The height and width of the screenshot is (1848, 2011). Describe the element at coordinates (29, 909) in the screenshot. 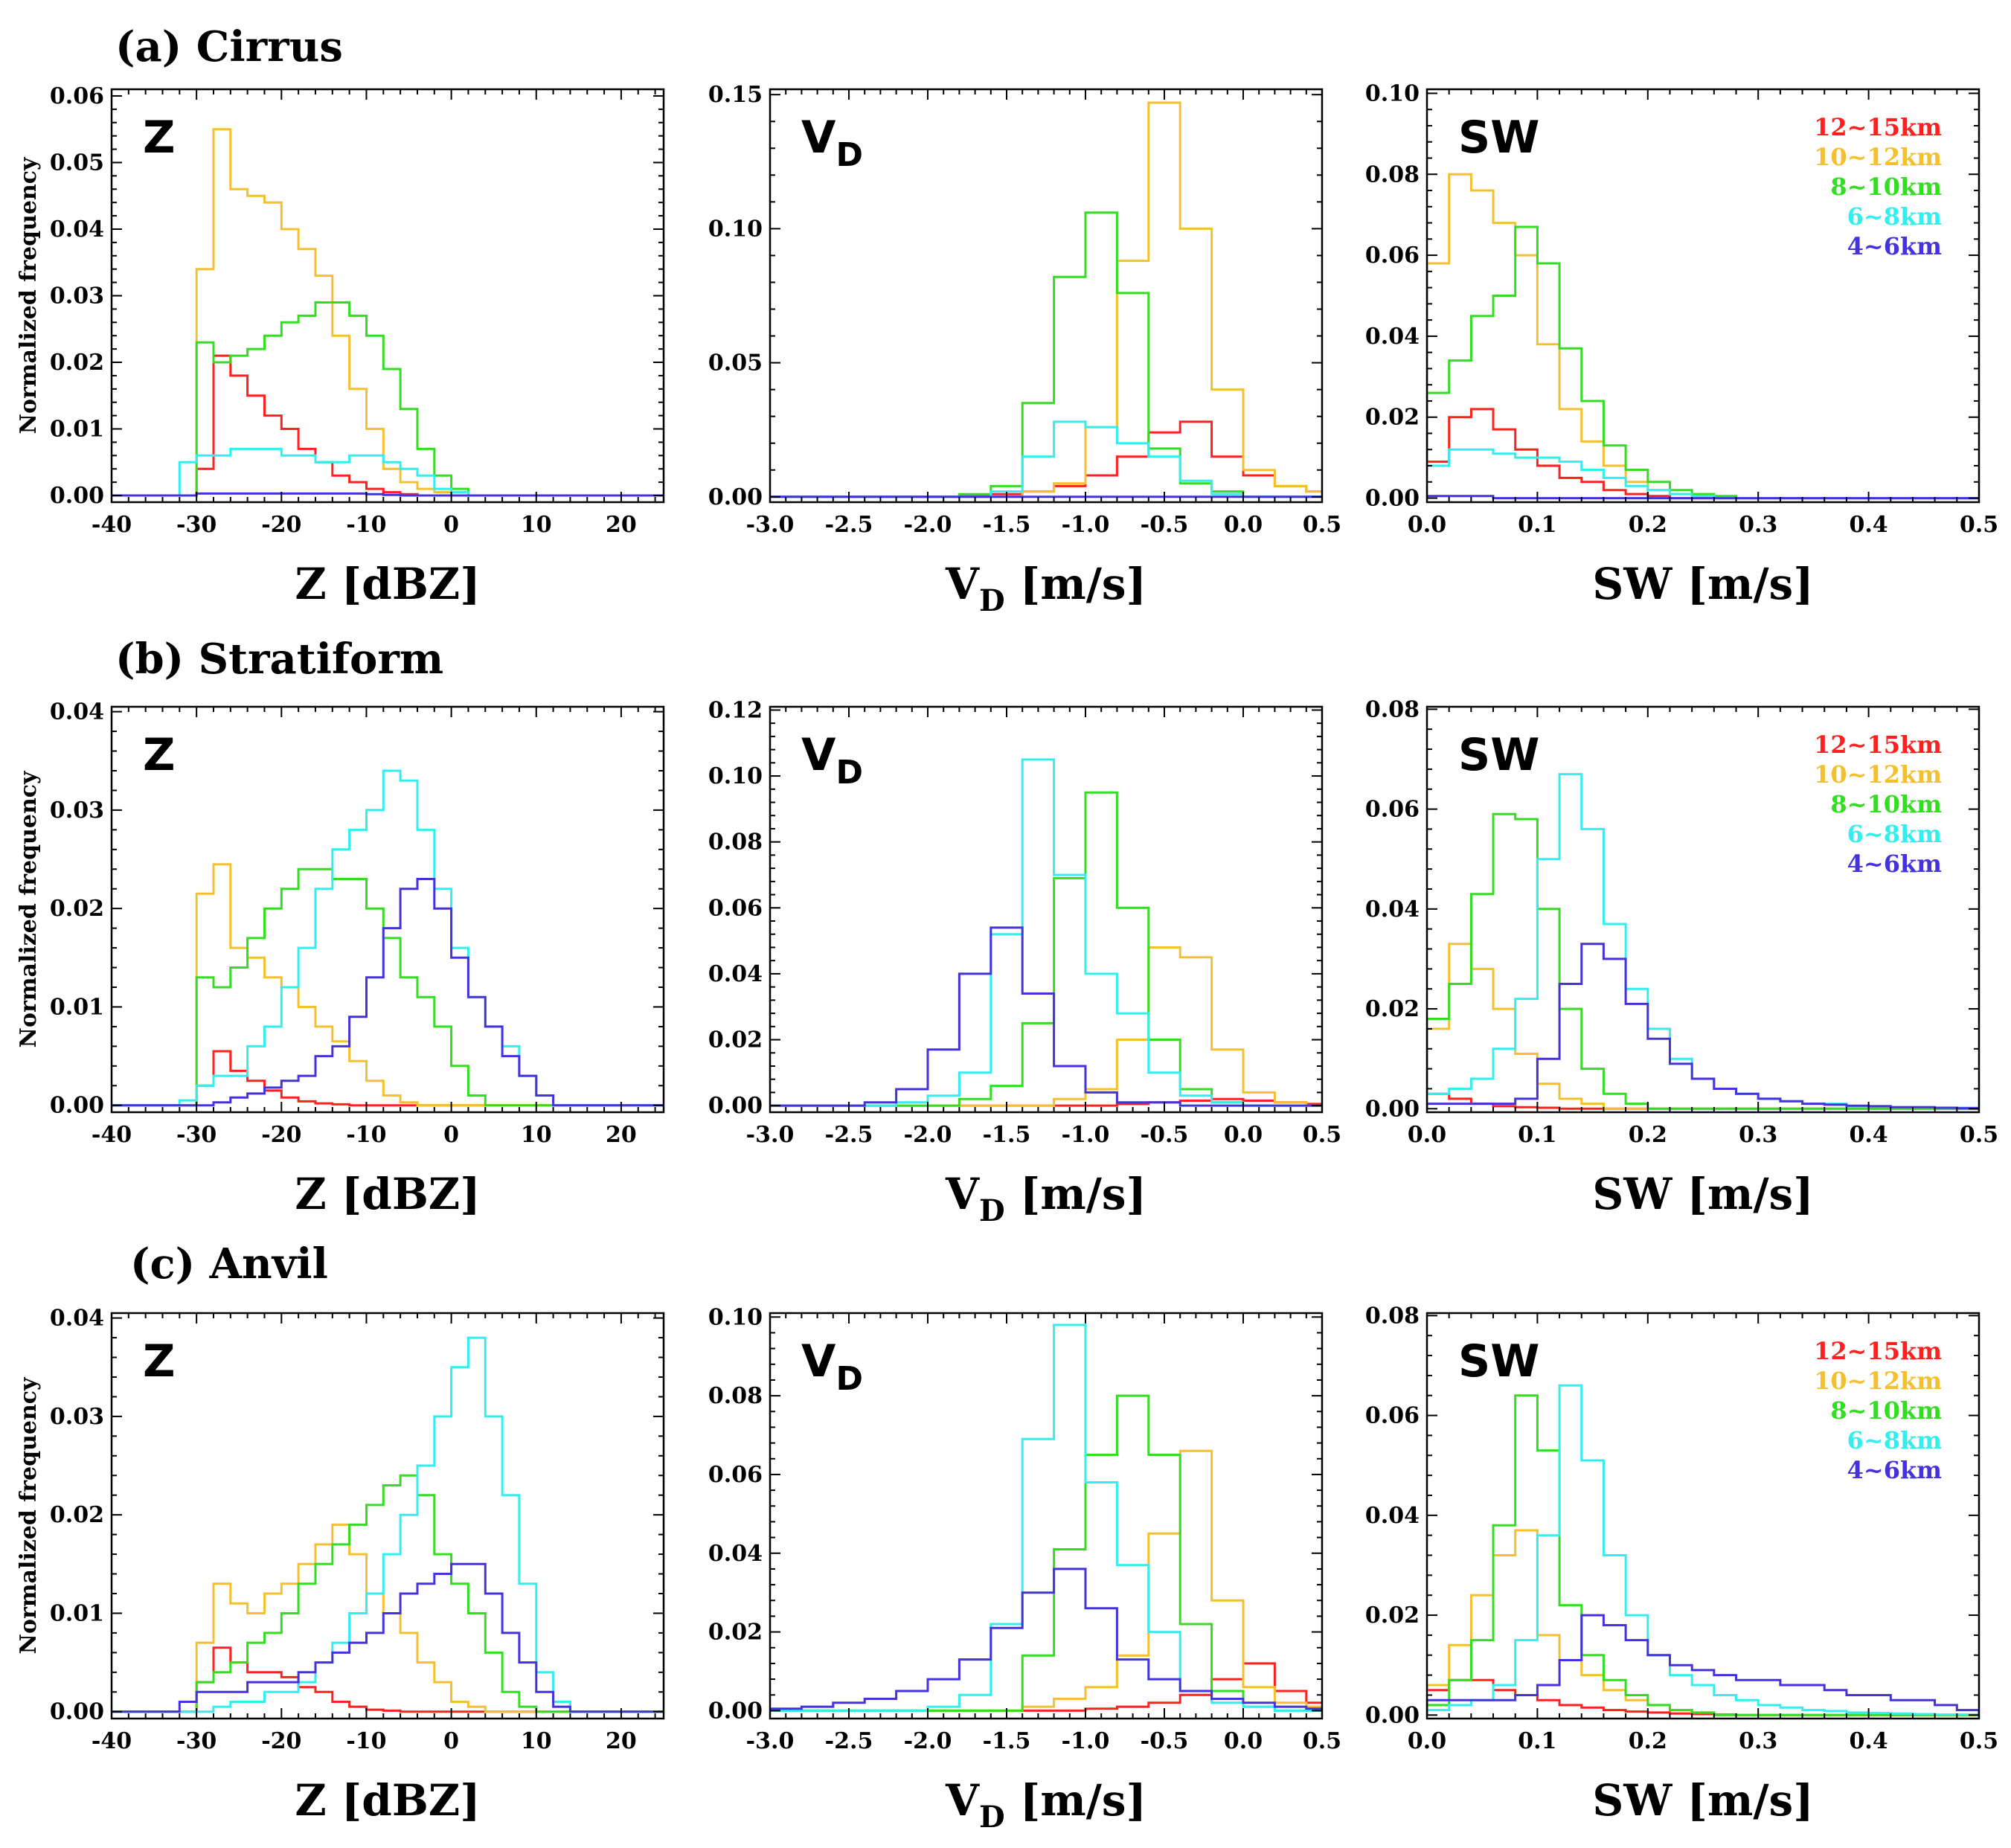

I see `y-axis-label: Normalized frequency` at that location.